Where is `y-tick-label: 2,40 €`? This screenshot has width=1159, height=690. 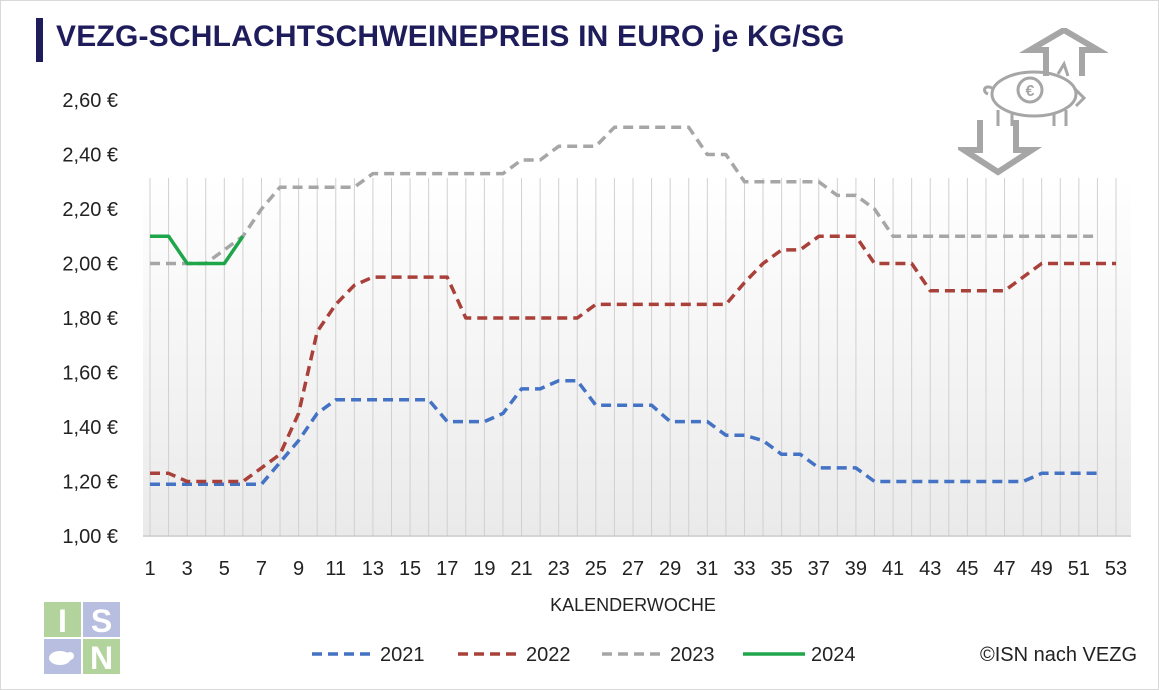
y-tick-label: 2,40 € is located at coordinates (90, 156).